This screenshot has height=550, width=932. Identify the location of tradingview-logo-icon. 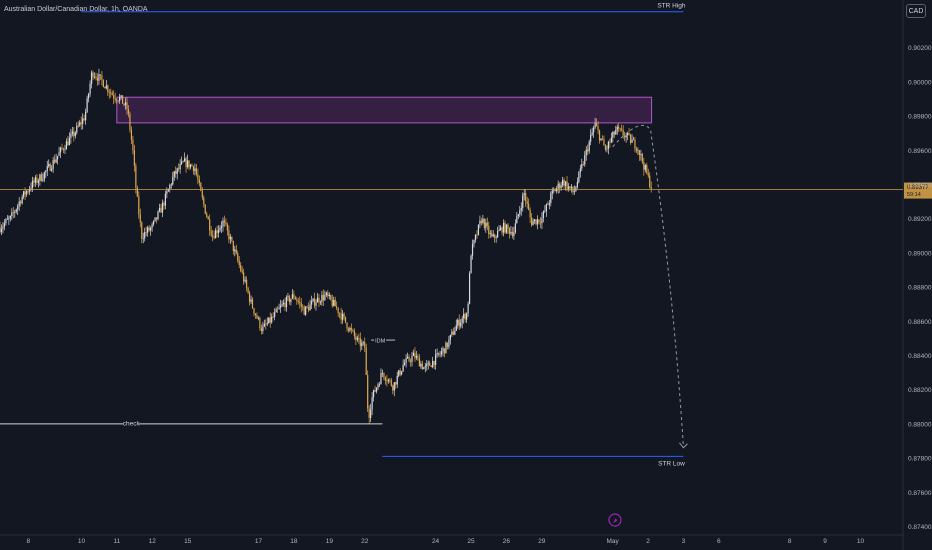
(615, 520).